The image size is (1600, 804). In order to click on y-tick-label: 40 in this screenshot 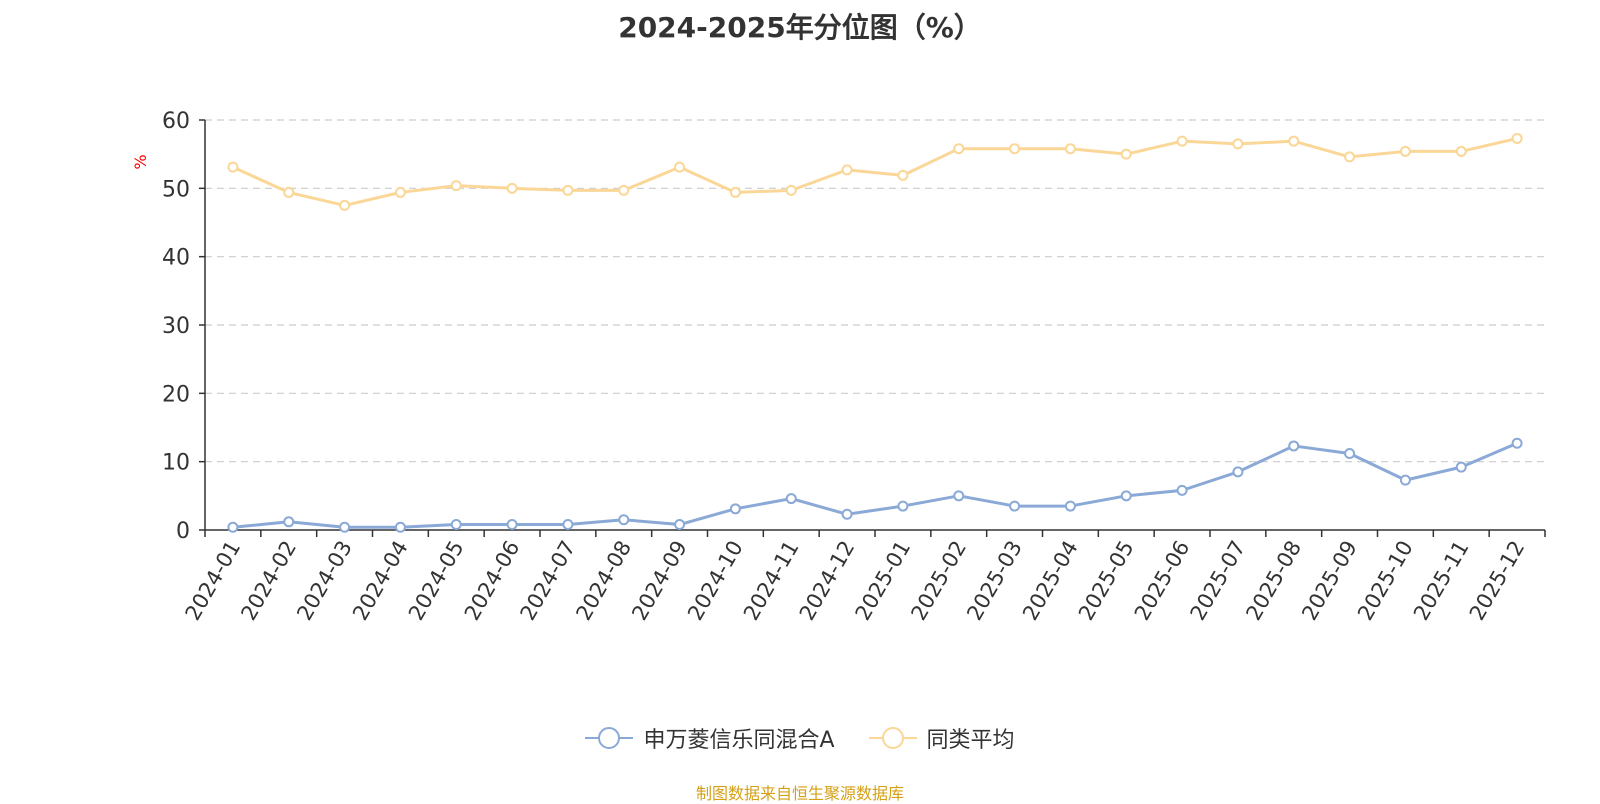, I will do `click(176, 258)`.